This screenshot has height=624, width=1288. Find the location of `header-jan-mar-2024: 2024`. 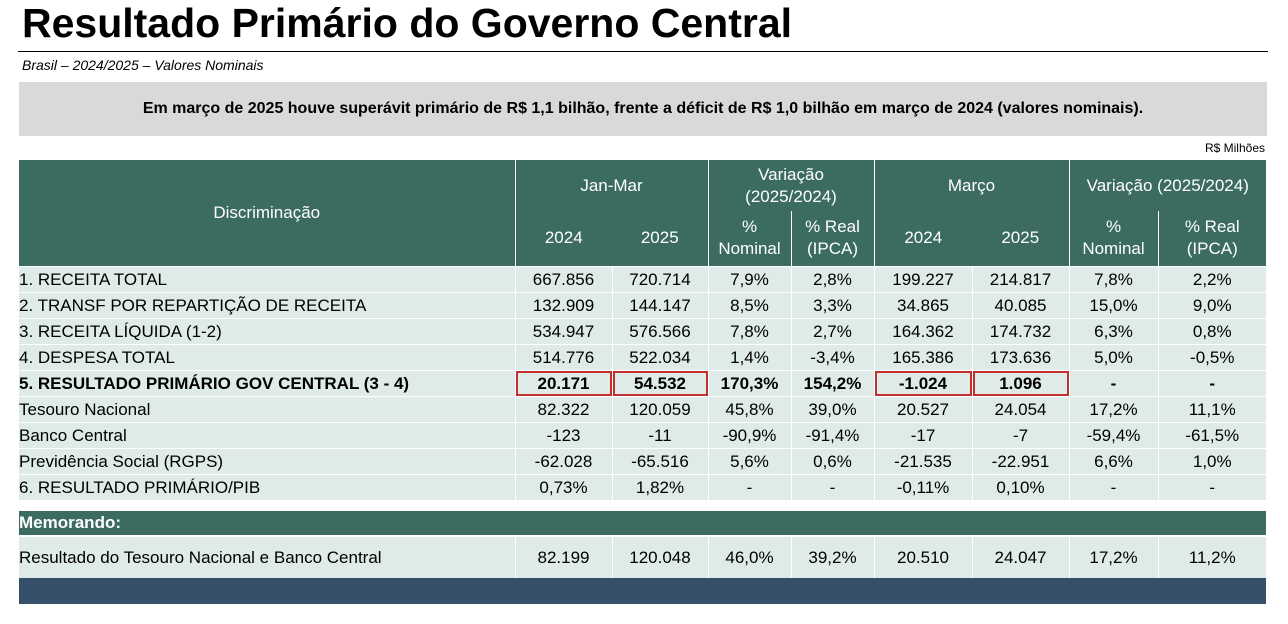

header-jan-mar-2024: 2024 is located at coordinates (563, 238).